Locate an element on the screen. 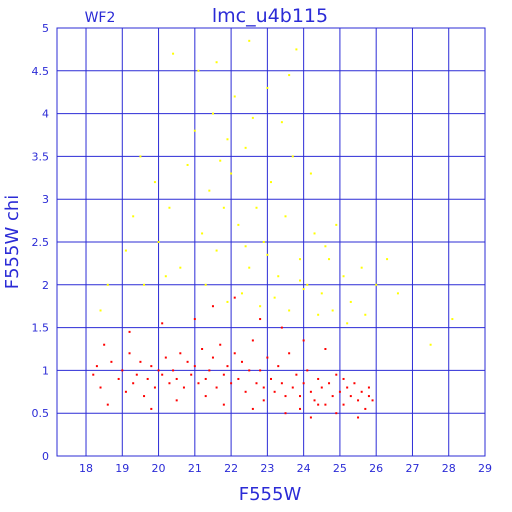  x-tick-label: 18 is located at coordinates (86, 468).